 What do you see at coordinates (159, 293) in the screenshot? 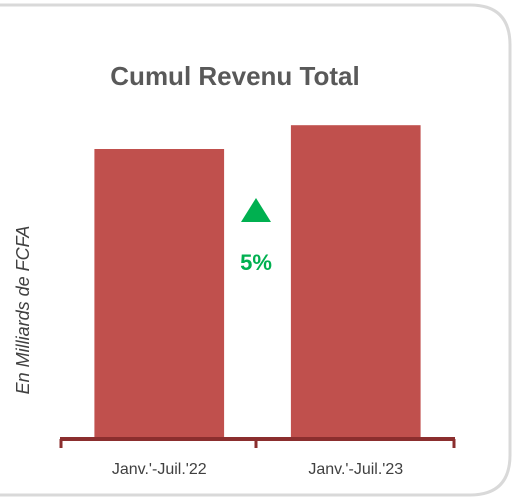
I see `bar` at bounding box center [159, 293].